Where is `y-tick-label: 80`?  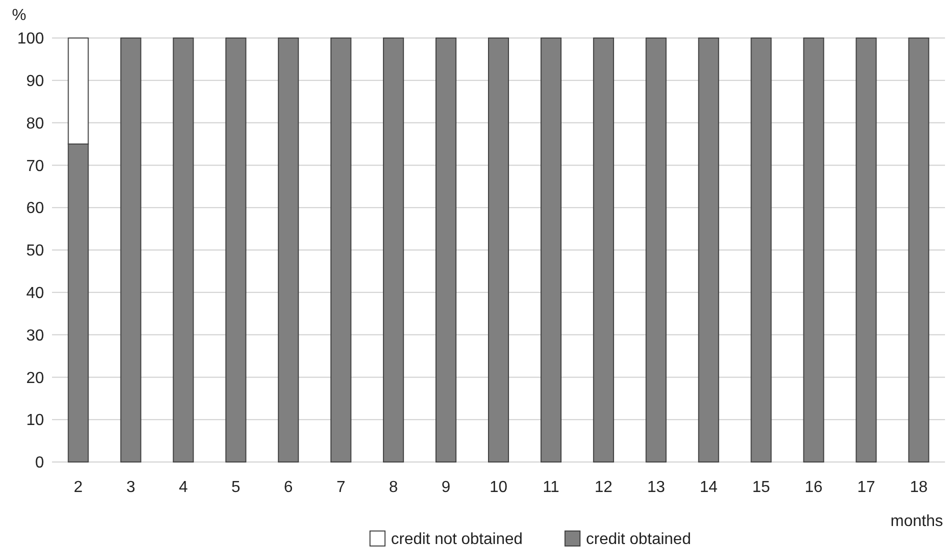
y-tick-label: 80 is located at coordinates (35, 123).